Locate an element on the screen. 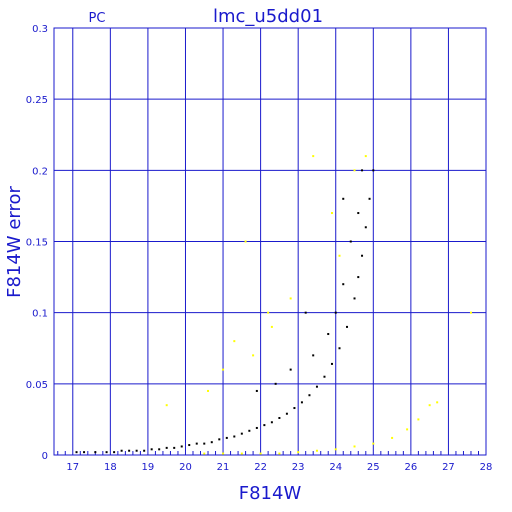  y-tick-label: 0 is located at coordinates (45, 456).